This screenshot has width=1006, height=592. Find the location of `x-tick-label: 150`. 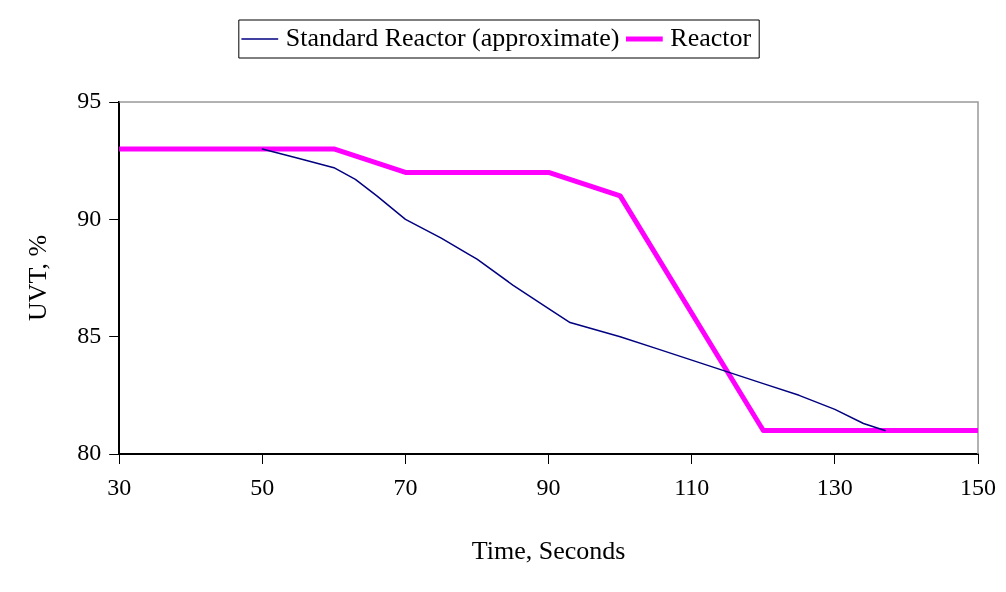

x-tick-label: 150 is located at coordinates (978, 486).